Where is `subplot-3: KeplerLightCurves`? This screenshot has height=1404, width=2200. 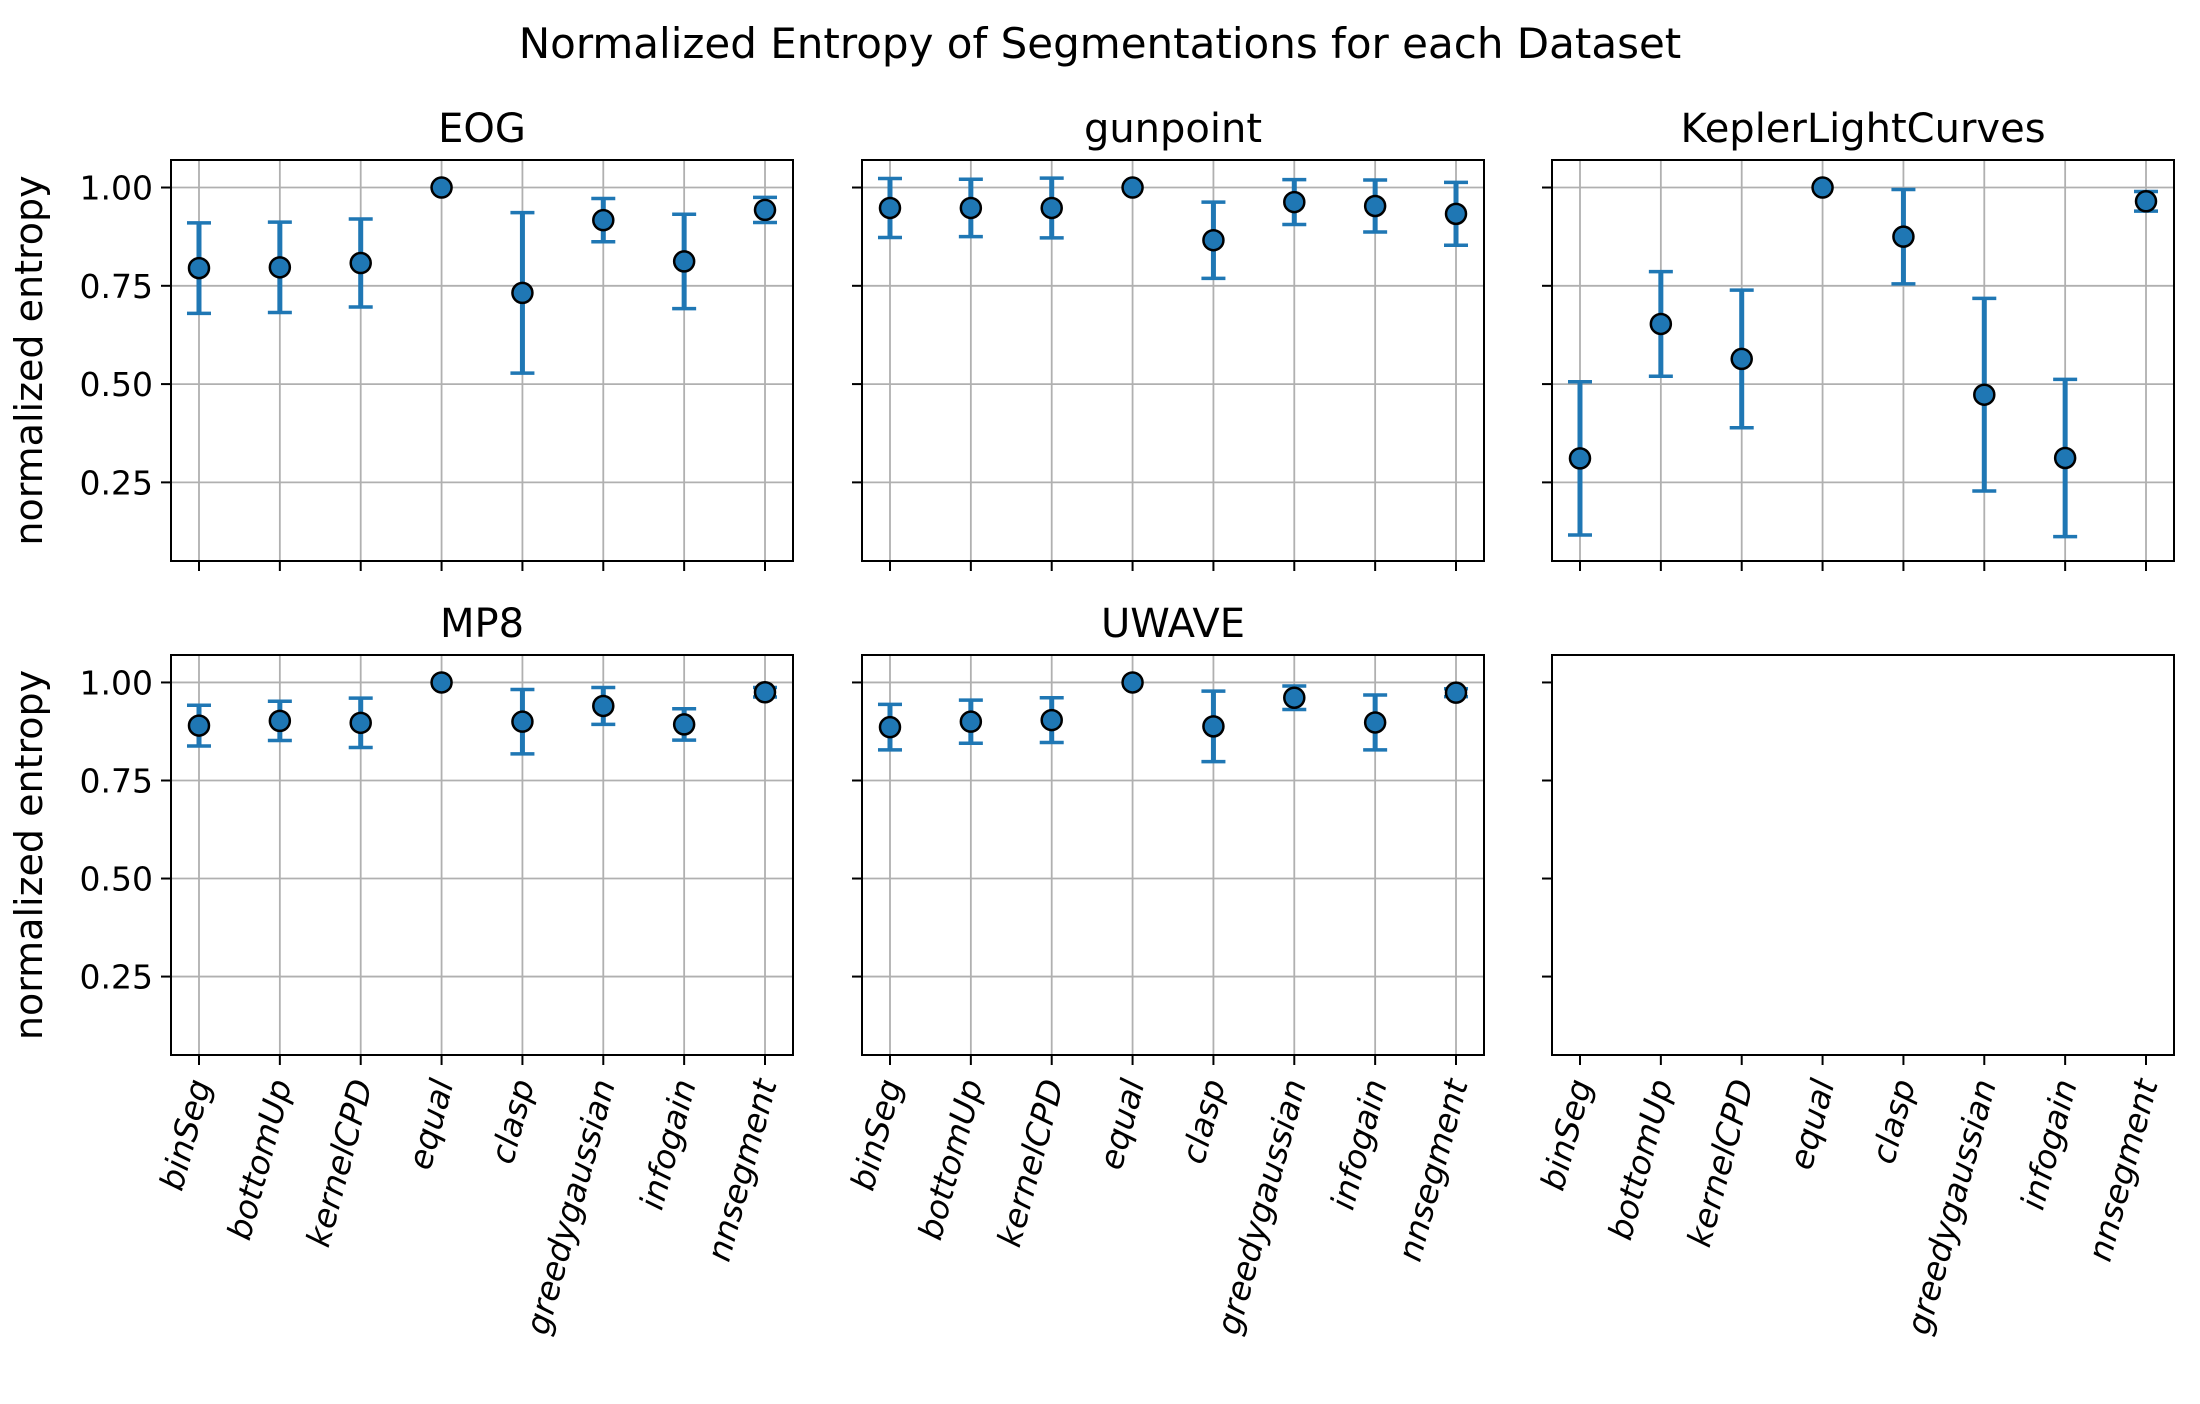
subplot-3: KeplerLightCurves is located at coordinates (1858, 338).